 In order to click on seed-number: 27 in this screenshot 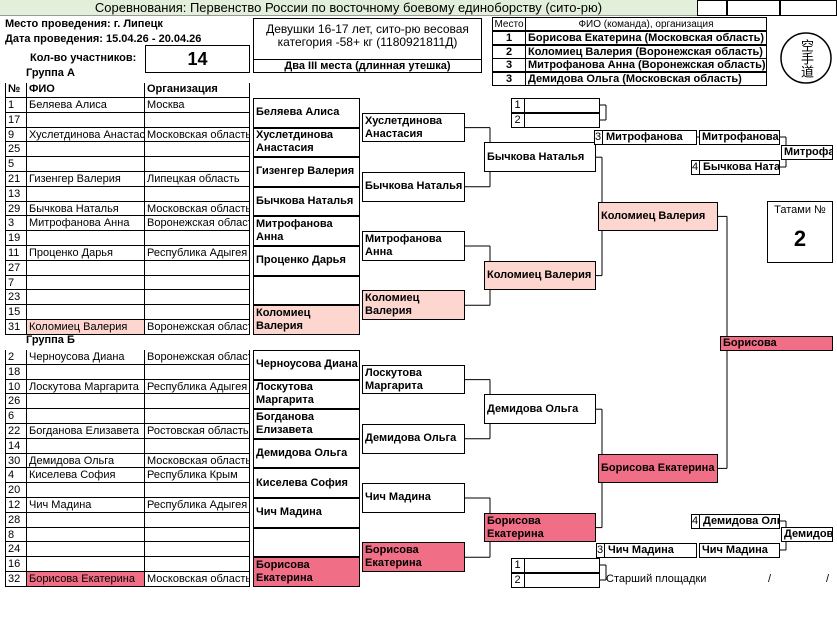, I will do `click(15, 268)`.